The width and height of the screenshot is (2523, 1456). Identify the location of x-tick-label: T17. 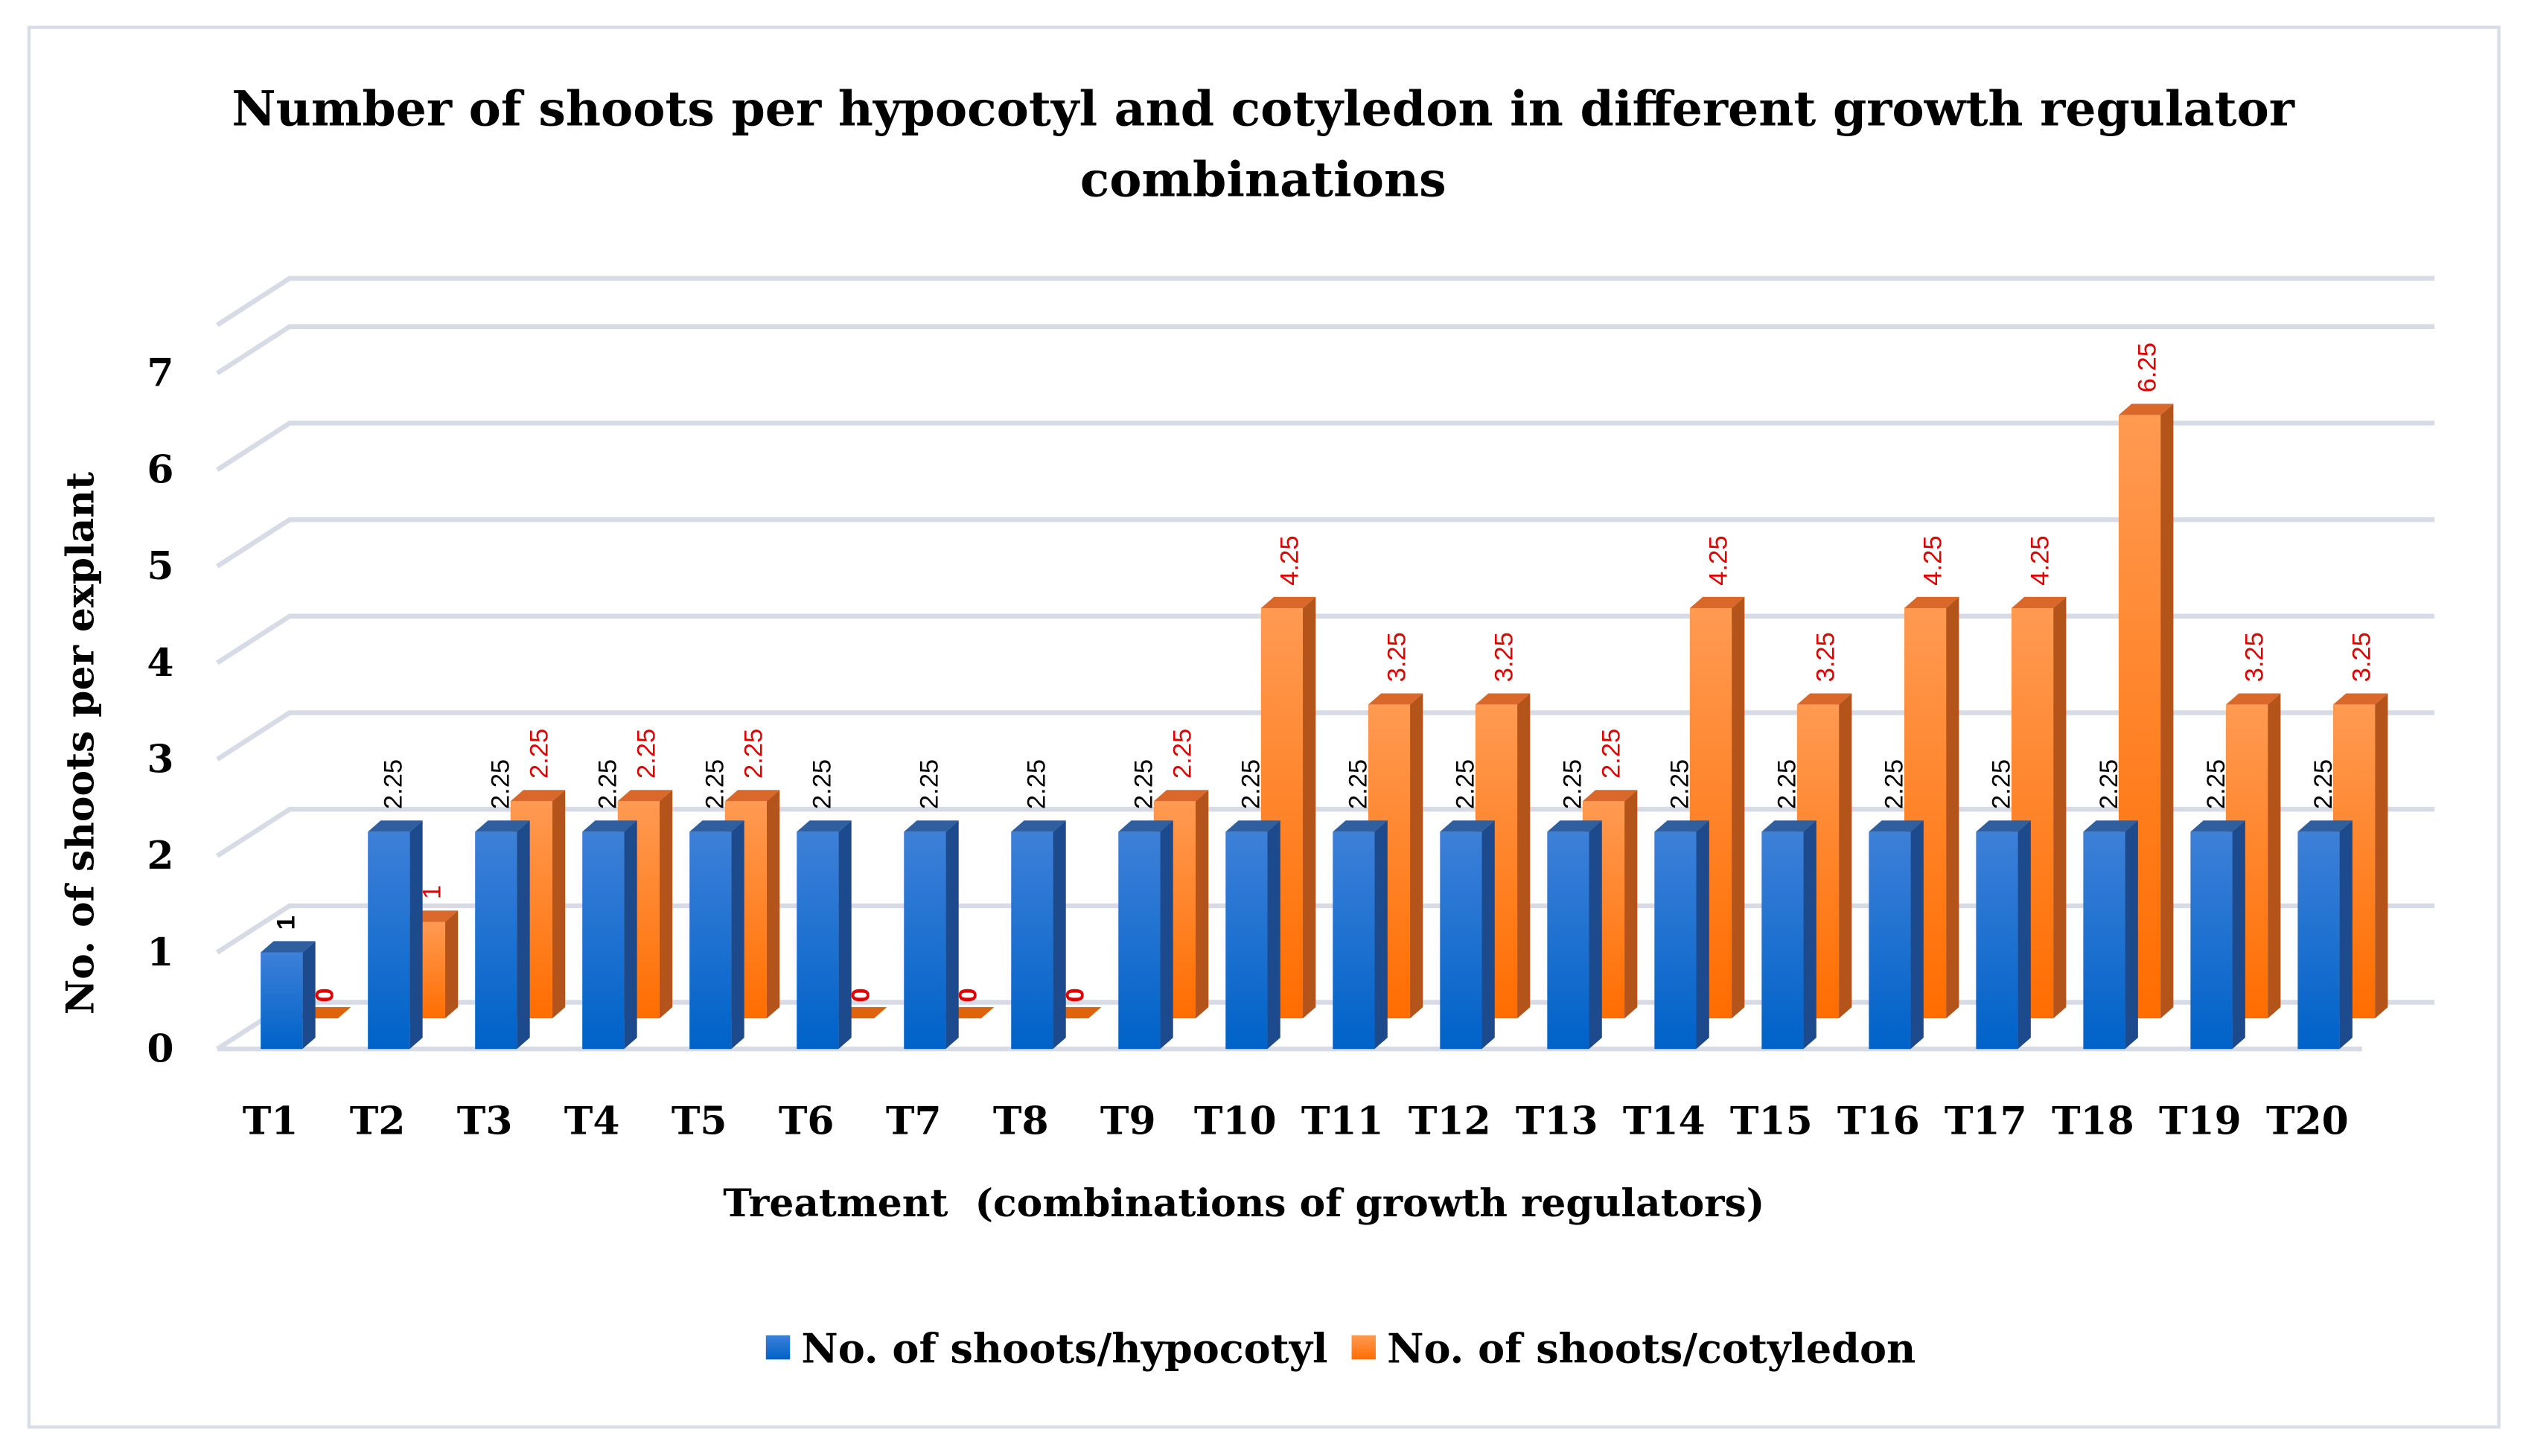
(1986, 1121).